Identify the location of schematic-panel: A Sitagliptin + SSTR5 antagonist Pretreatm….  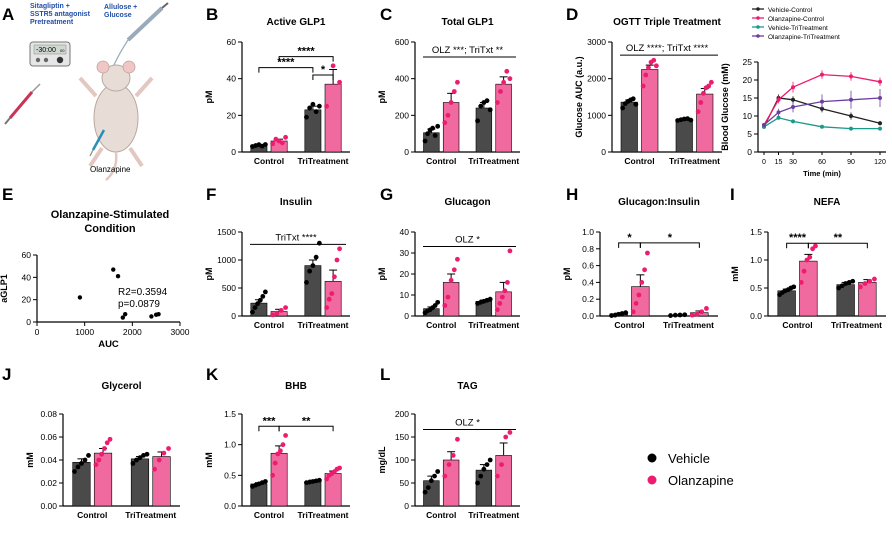
(85, 91).